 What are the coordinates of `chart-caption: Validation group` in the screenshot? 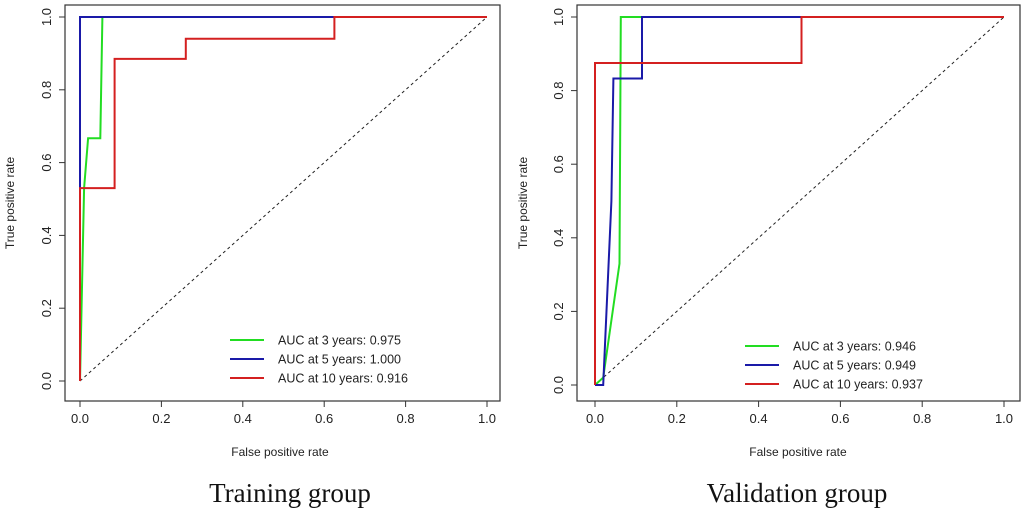 It's located at (797, 493).